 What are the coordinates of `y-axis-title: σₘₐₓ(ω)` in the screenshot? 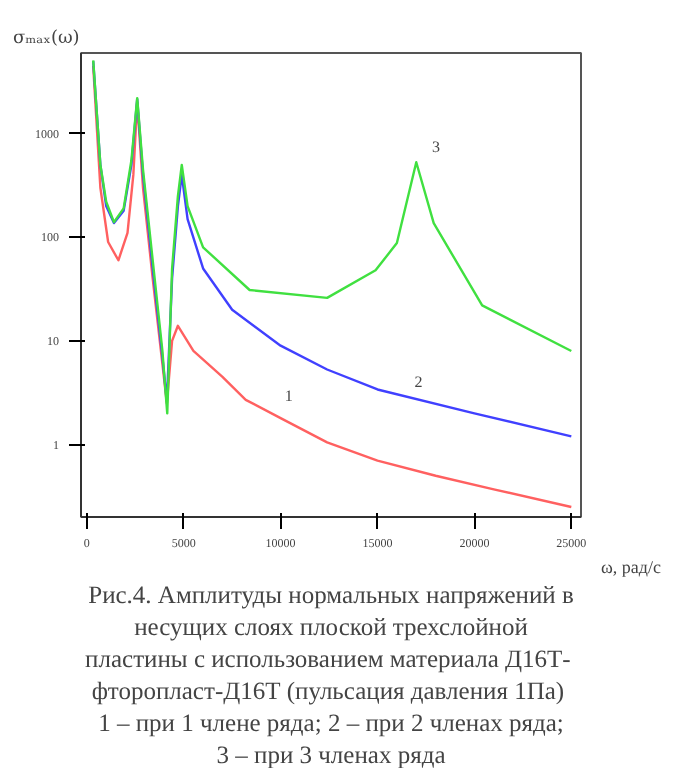 It's located at (46, 39).